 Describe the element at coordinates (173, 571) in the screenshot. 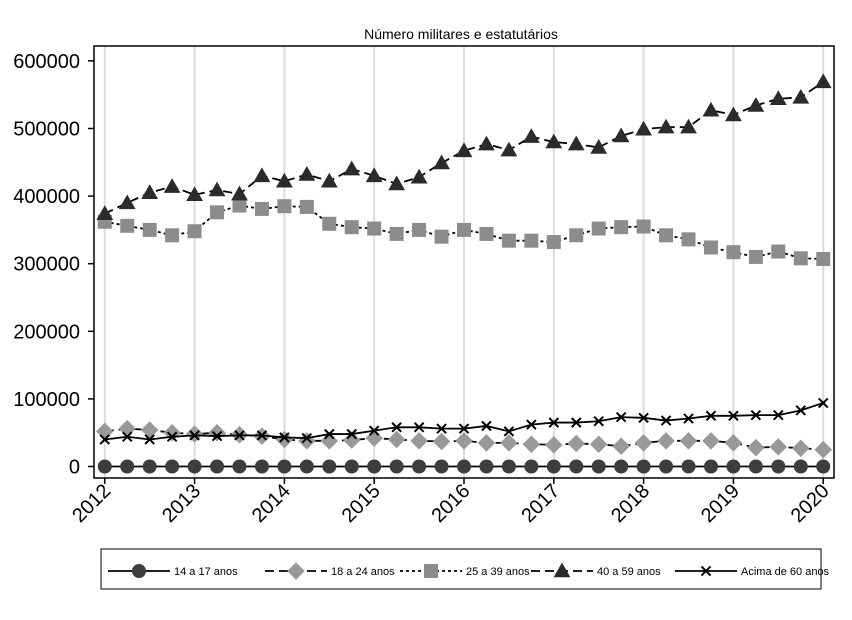

I see `legend-item-14-a-17-anos: 14 a 17 anos` at that location.